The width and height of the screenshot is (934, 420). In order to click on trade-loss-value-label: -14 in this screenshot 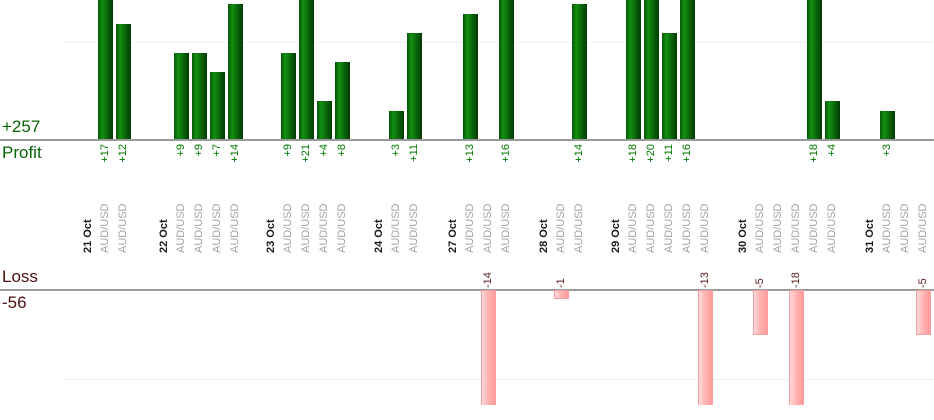, I will do `click(488, 280)`.